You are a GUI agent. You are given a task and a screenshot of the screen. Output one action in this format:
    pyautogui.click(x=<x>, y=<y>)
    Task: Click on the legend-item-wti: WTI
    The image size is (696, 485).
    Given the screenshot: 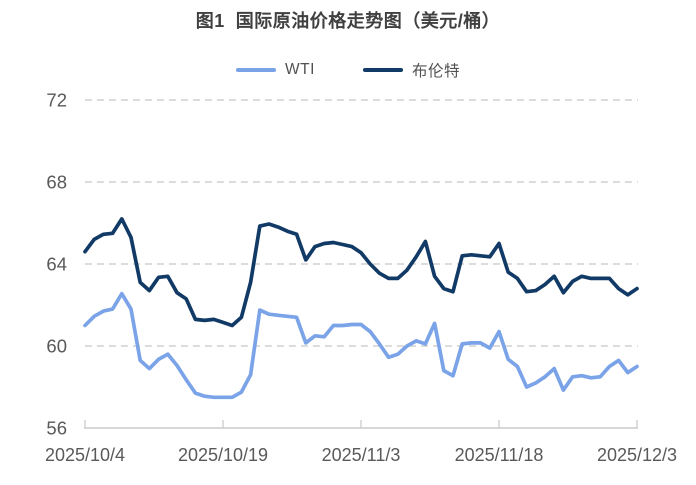 What is the action you would take?
    pyautogui.click(x=275, y=70)
    